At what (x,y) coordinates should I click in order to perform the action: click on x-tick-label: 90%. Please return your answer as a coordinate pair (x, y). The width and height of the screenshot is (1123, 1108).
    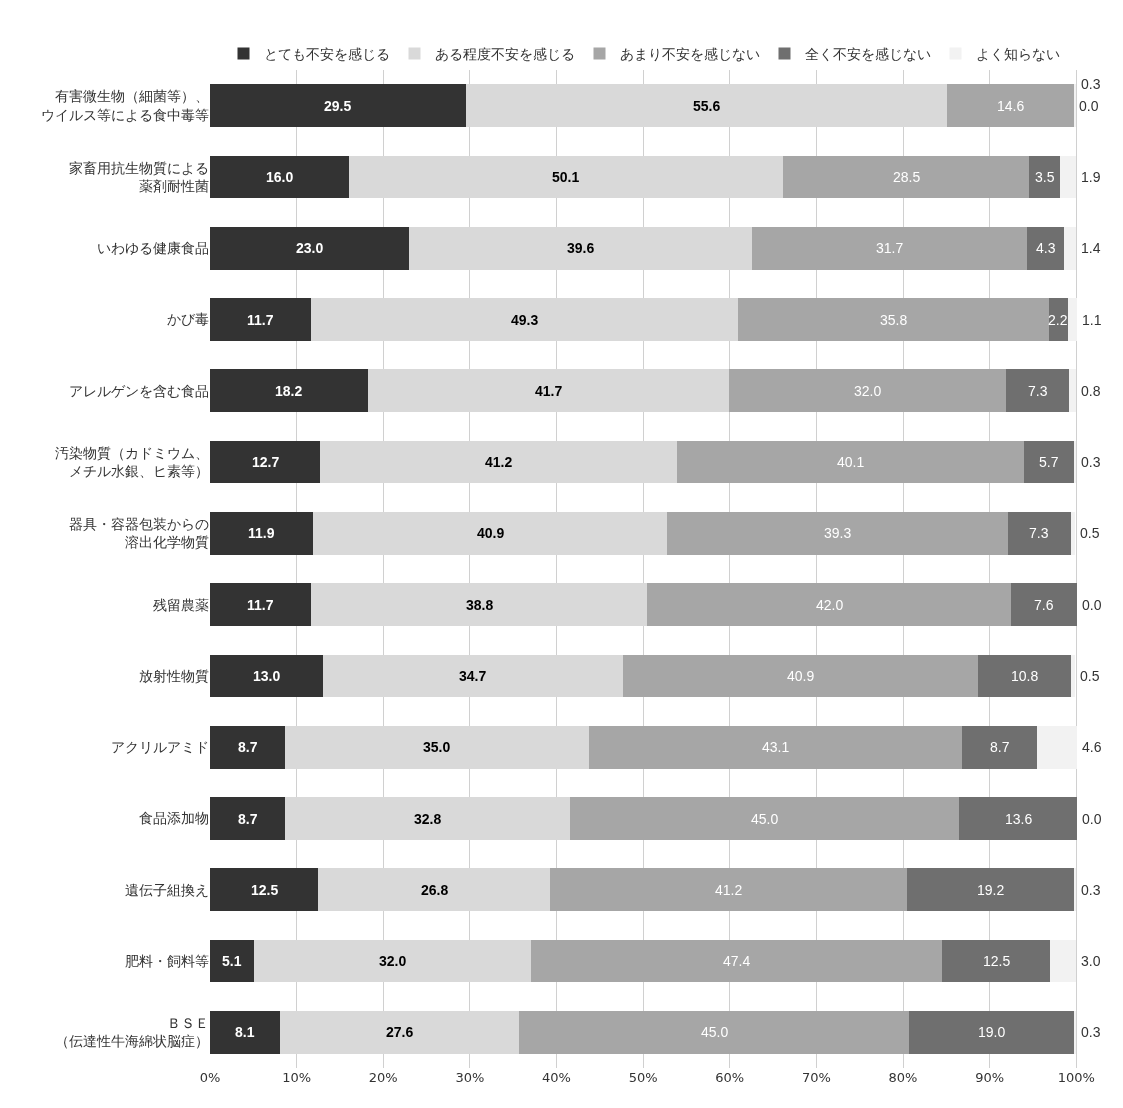
    Looking at the image, I should click on (990, 1077).